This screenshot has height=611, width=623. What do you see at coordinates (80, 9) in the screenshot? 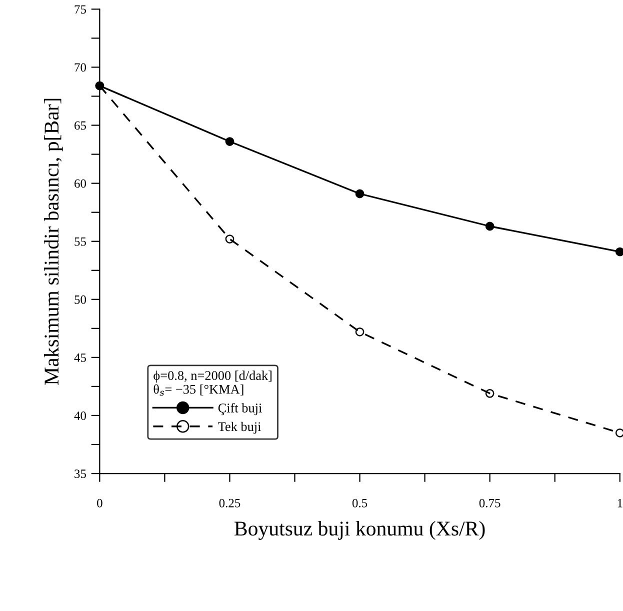
I see `y-tick-label: 75` at bounding box center [80, 9].